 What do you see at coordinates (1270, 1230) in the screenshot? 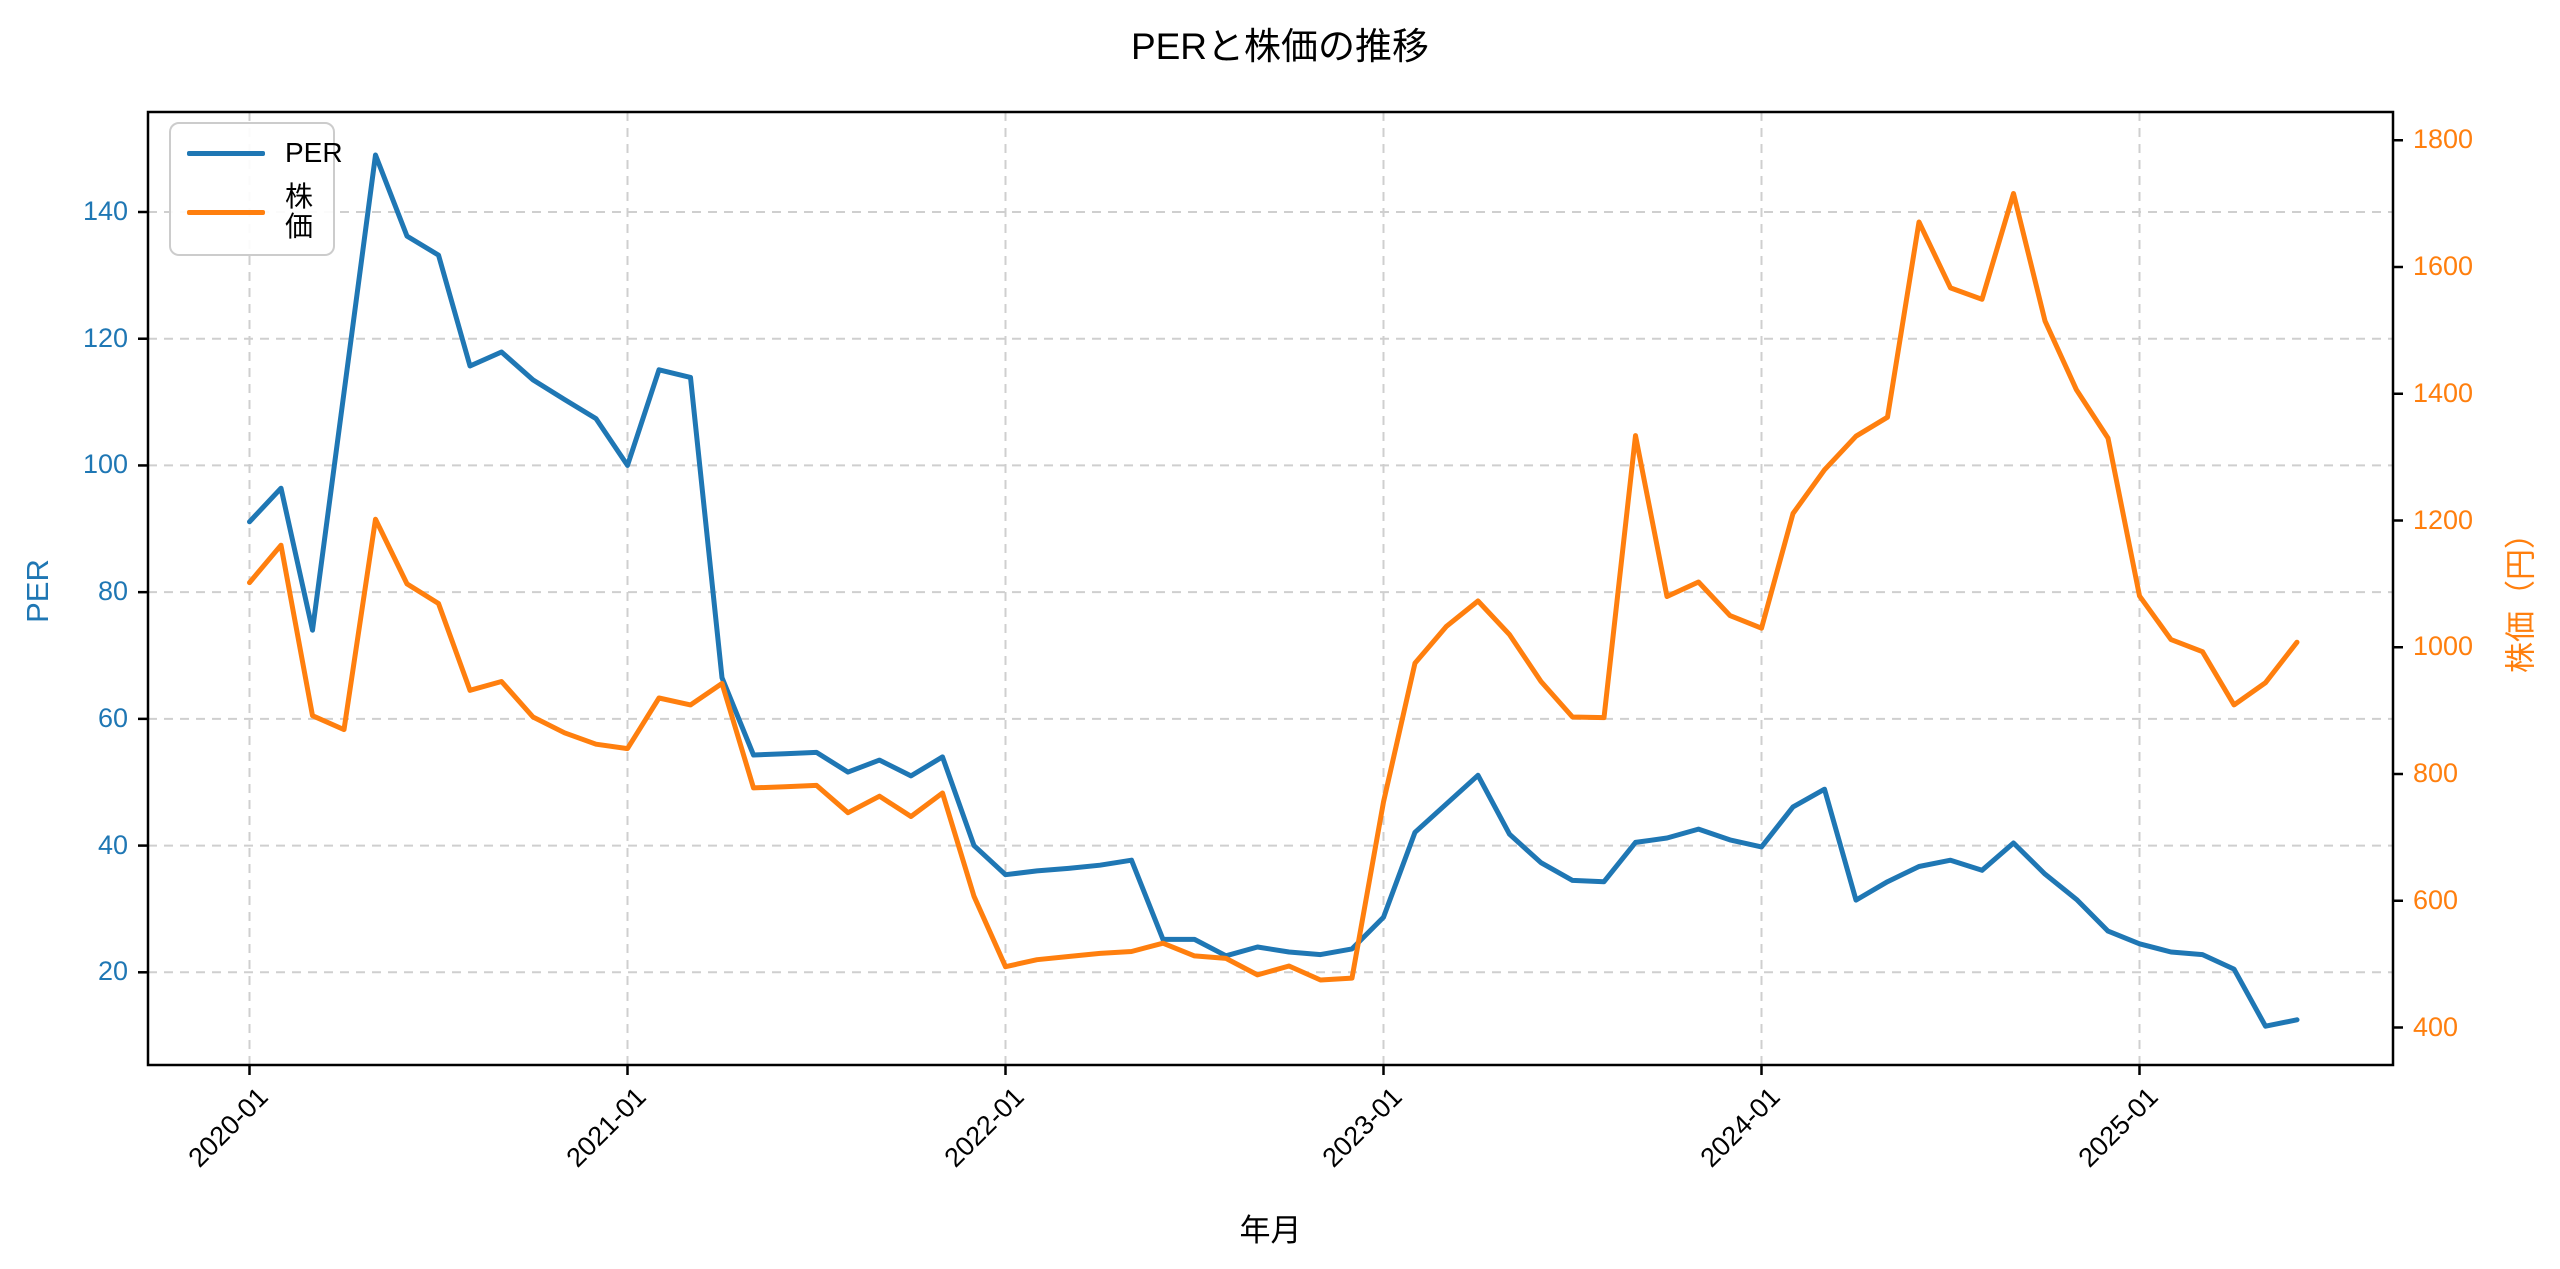
I see `x-axis-label: 年月` at bounding box center [1270, 1230].